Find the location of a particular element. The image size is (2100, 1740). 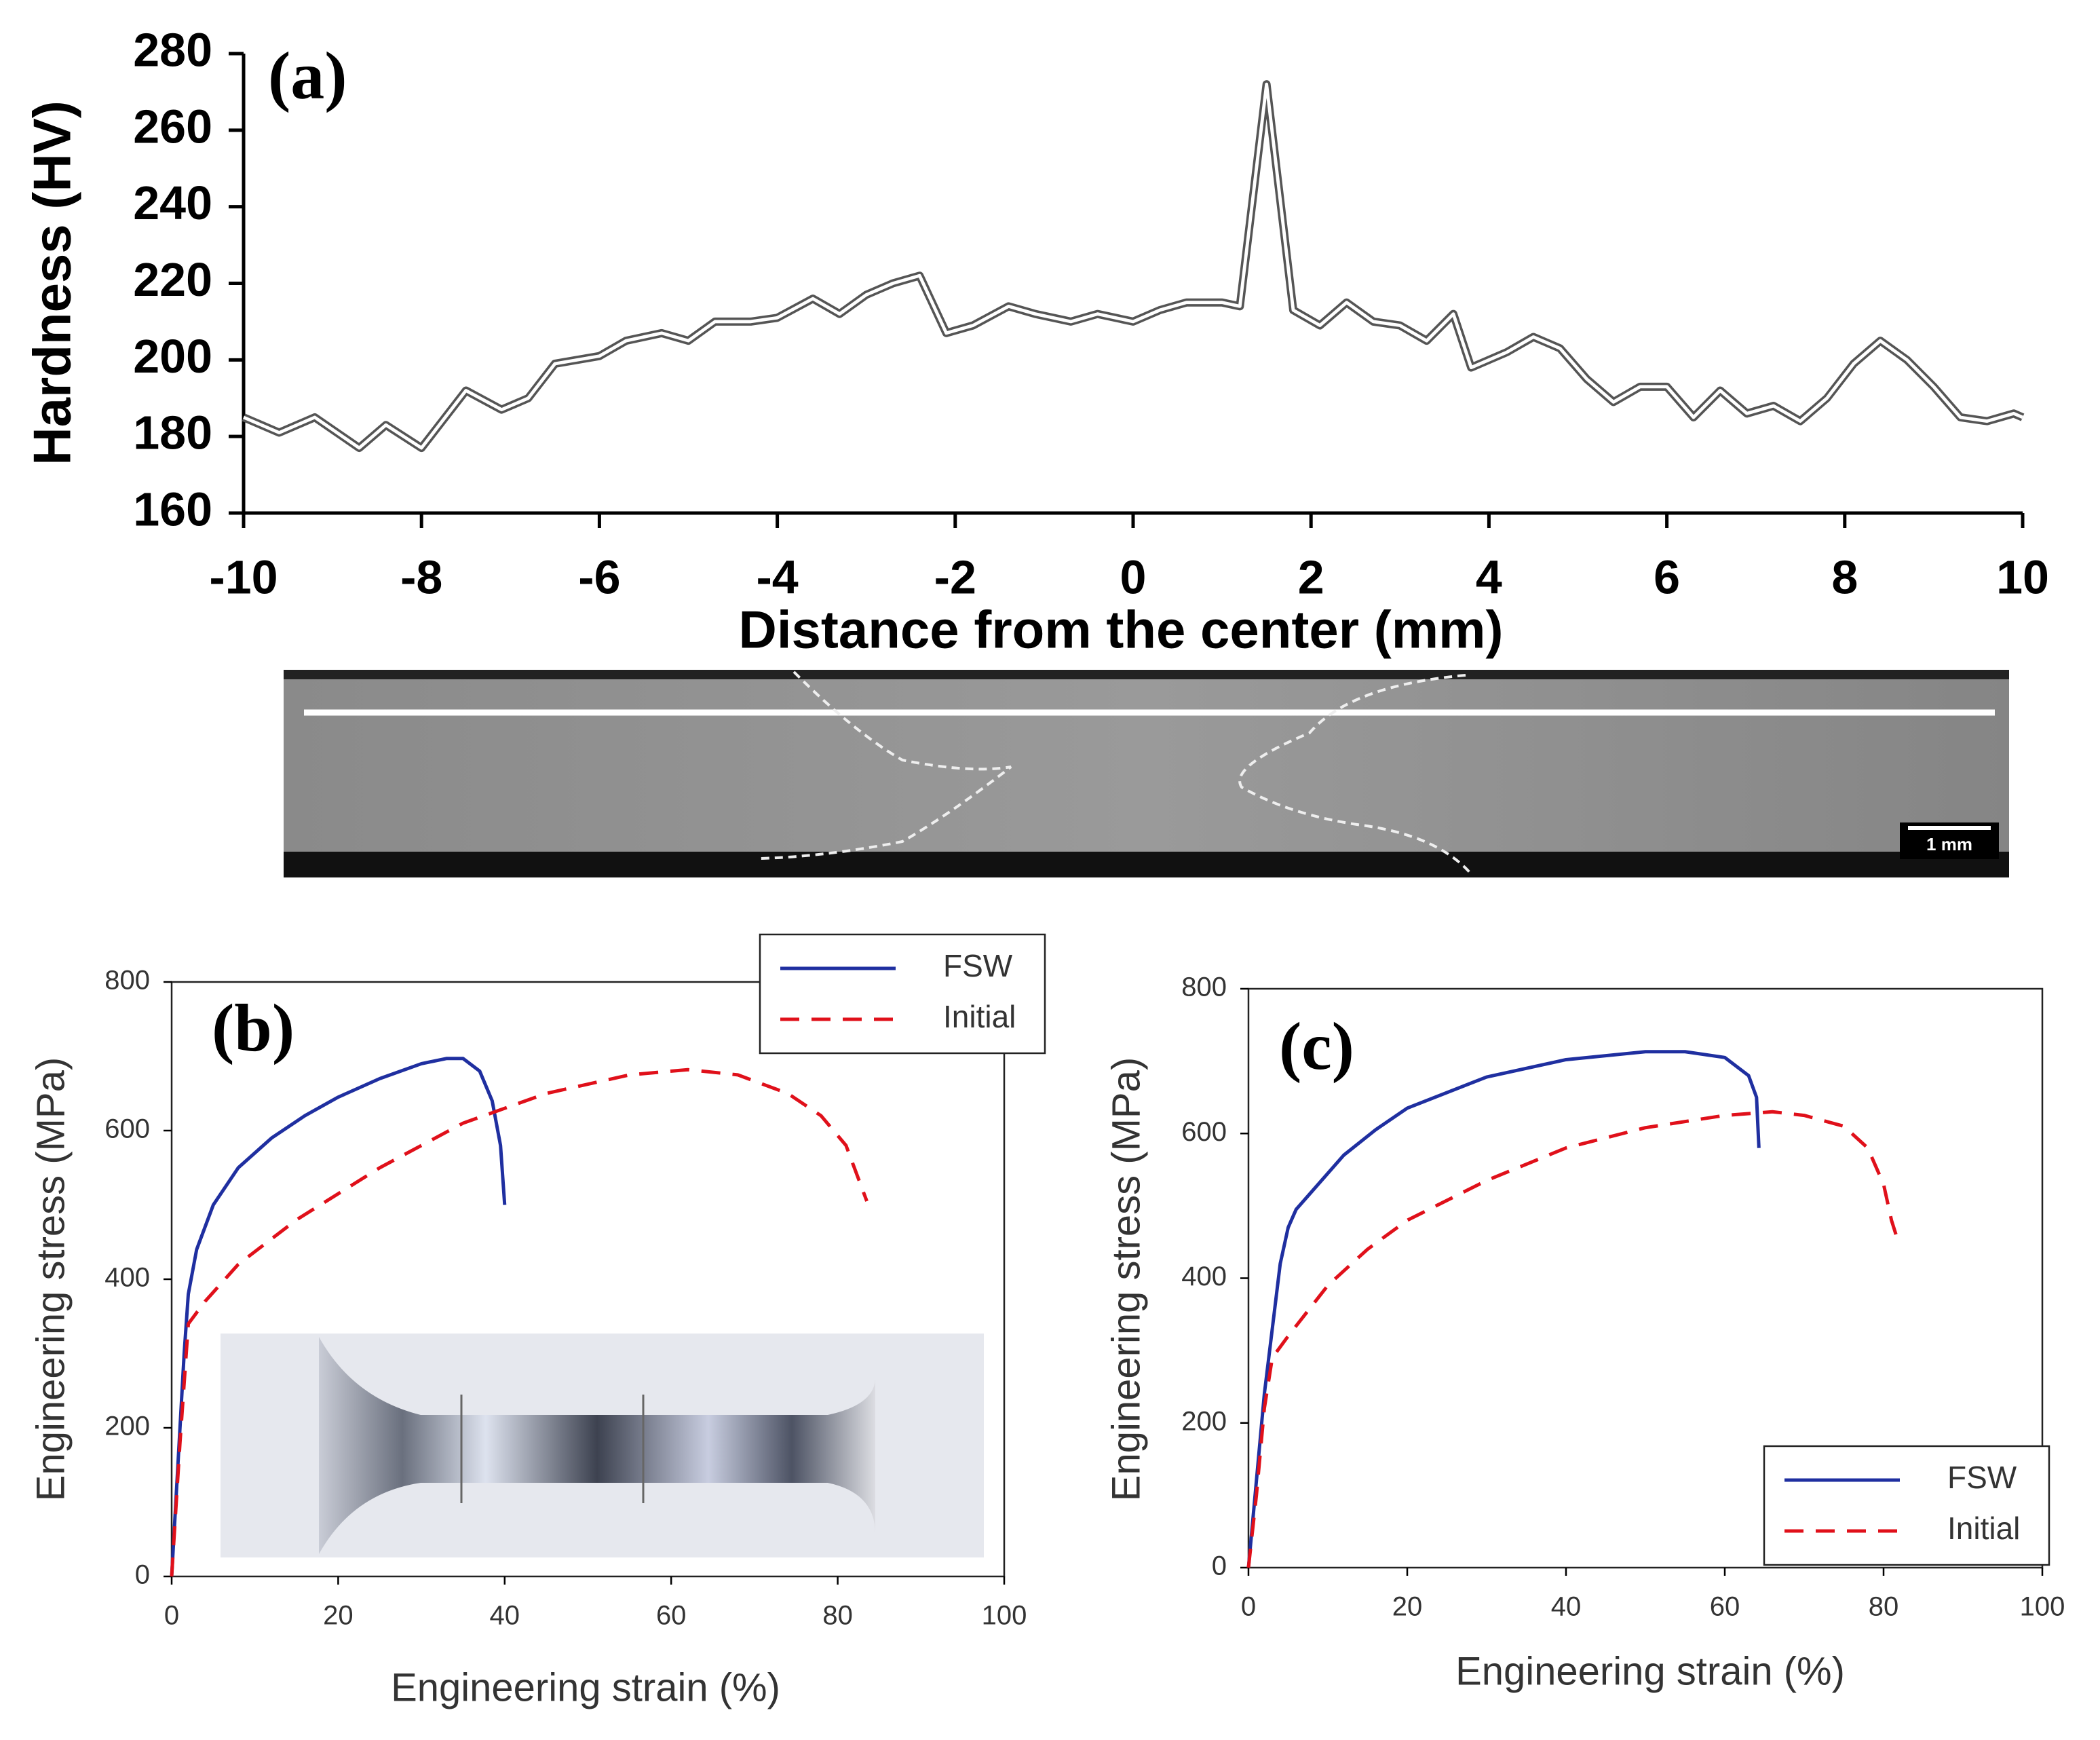

x-tick-label: 6 is located at coordinates (1667, 576).